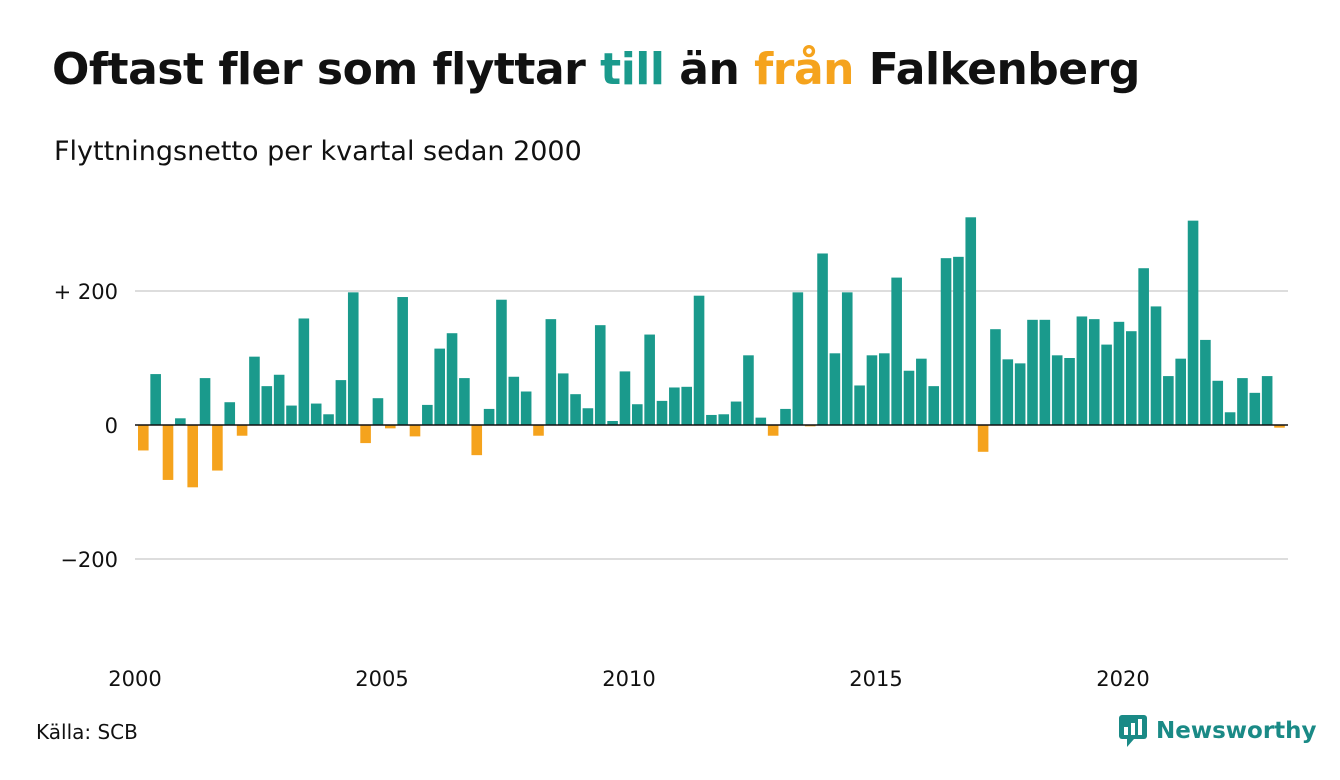 The height and width of the screenshot is (780, 1340). I want to click on source-note: Källa: SCB, so click(87, 732).